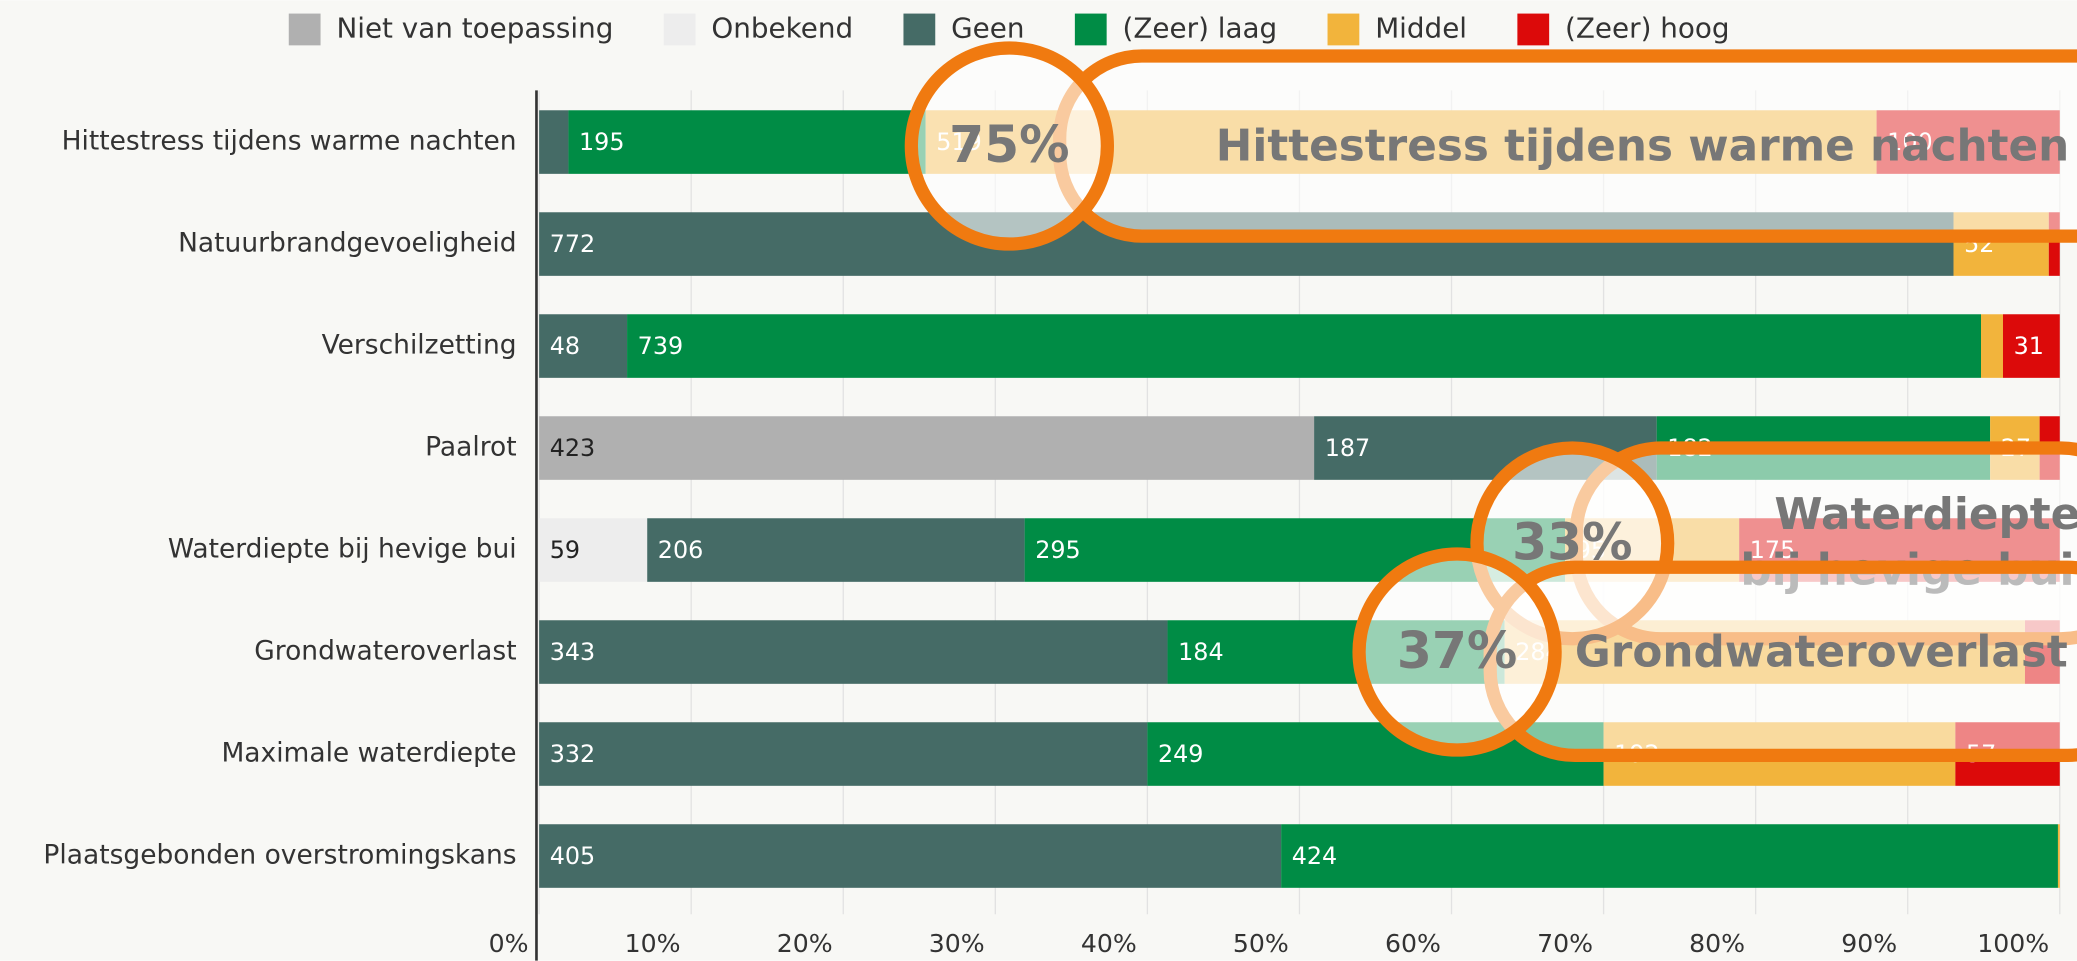  Describe the element at coordinates (1200, 652) in the screenshot. I see `value-label: 184` at that location.